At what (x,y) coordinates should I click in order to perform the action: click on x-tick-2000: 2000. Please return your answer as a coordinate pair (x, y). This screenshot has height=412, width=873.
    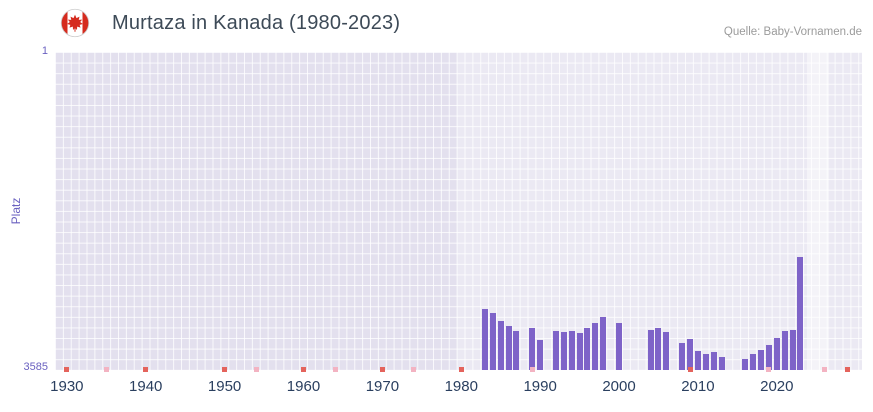
    Looking at the image, I should click on (619, 386).